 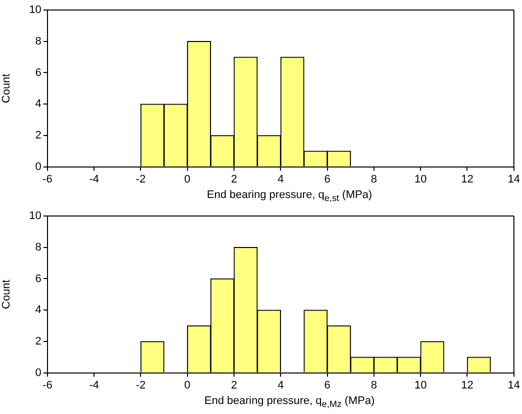 I want to click on x-axis-title: End bearing pressure, q$_{e,st}$ (MPa), so click(x=290, y=197).